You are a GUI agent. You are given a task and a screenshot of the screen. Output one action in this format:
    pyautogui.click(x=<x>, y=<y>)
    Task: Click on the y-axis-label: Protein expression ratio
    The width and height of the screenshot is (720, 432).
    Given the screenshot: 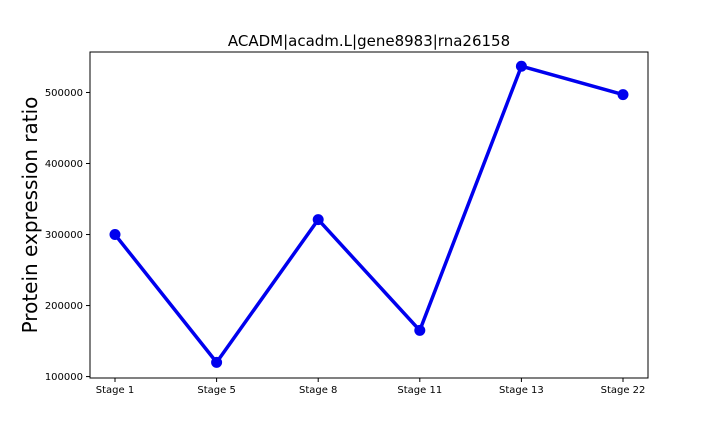 What is the action you would take?
    pyautogui.click(x=30, y=215)
    